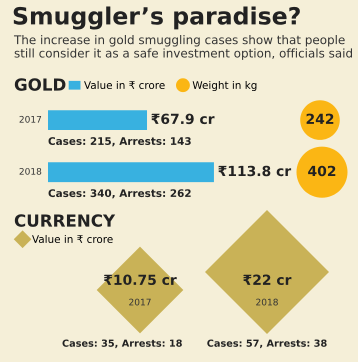 This screenshot has height=362, width=358. Describe the element at coordinates (119, 193) in the screenshot. I see `annotation: Cases: 340, Arrests: 262` at that location.